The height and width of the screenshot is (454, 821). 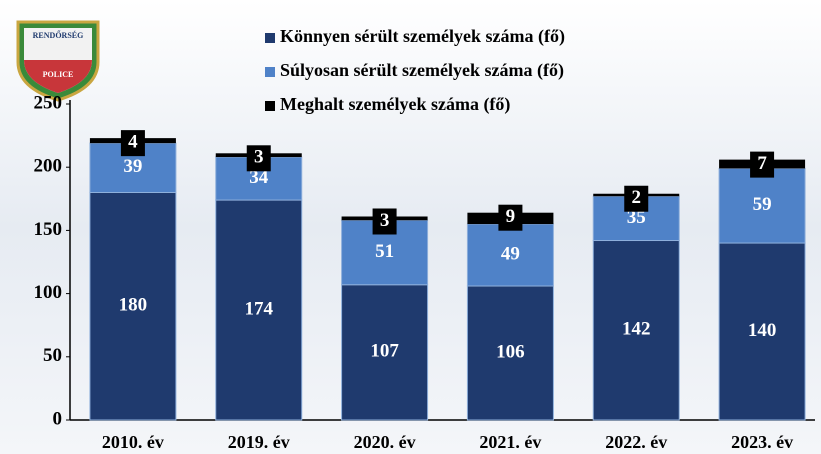 What do you see at coordinates (422, 36) in the screenshot?
I see `legend-label: Könnyen sérült személyek száma (fő)` at bounding box center [422, 36].